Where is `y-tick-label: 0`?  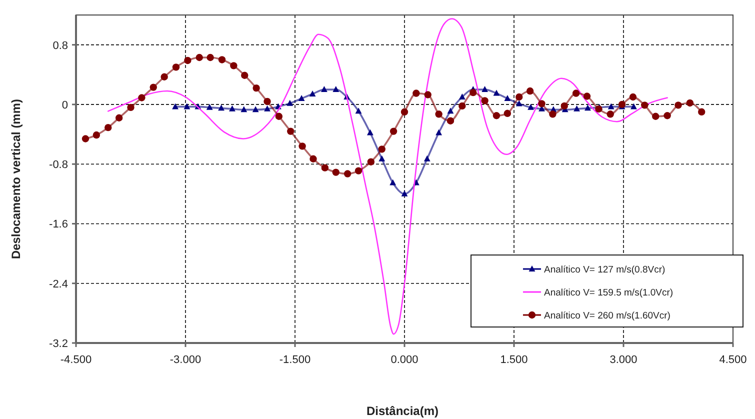
y-tick-label: 0 is located at coordinates (65, 105).